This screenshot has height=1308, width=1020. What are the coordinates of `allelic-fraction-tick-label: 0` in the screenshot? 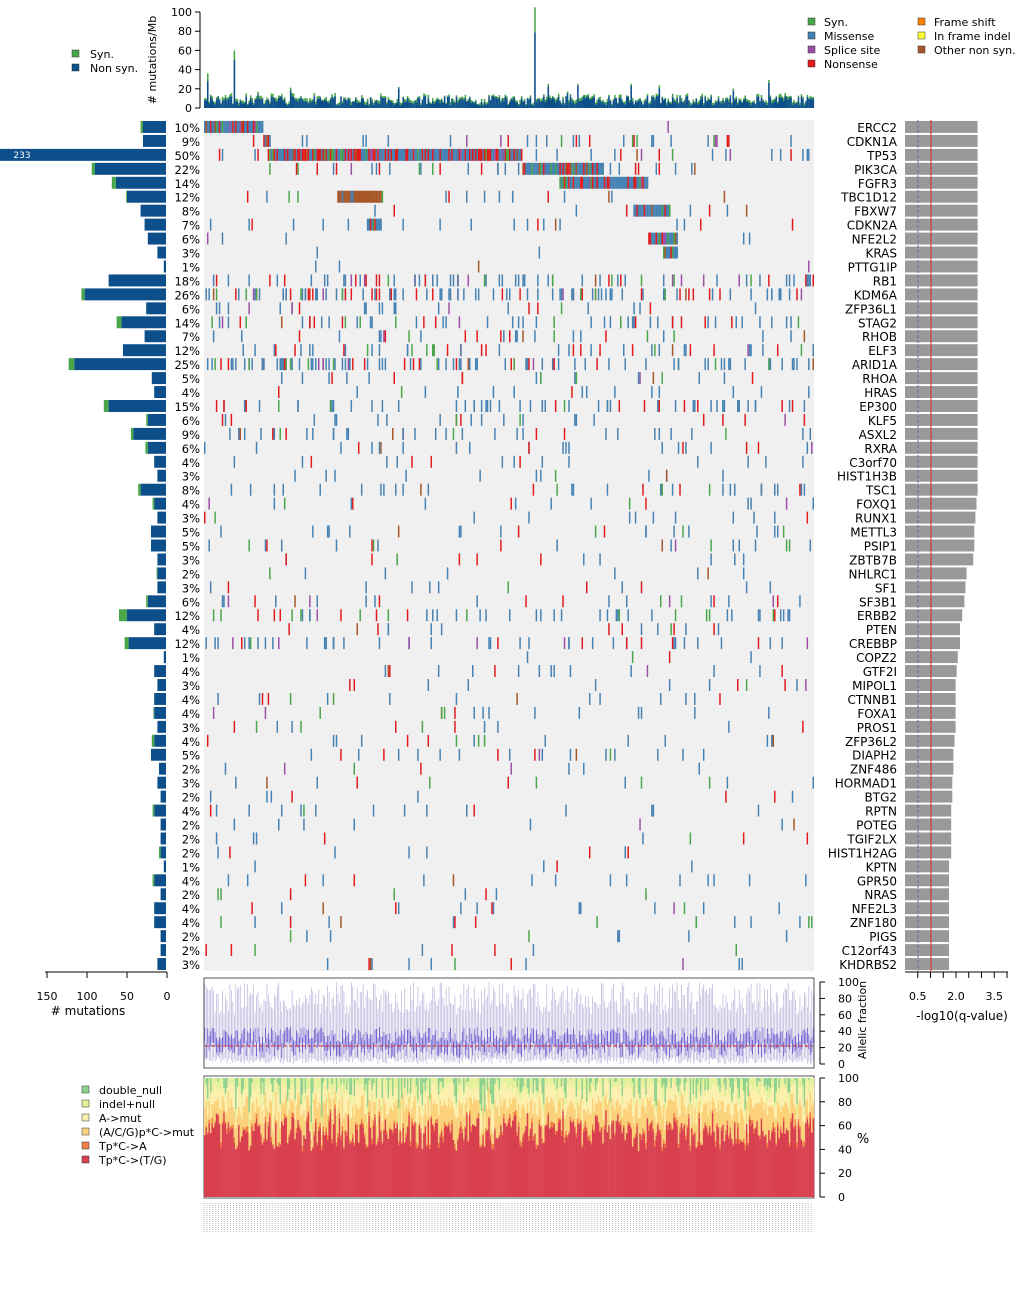 It's located at (841, 1064).